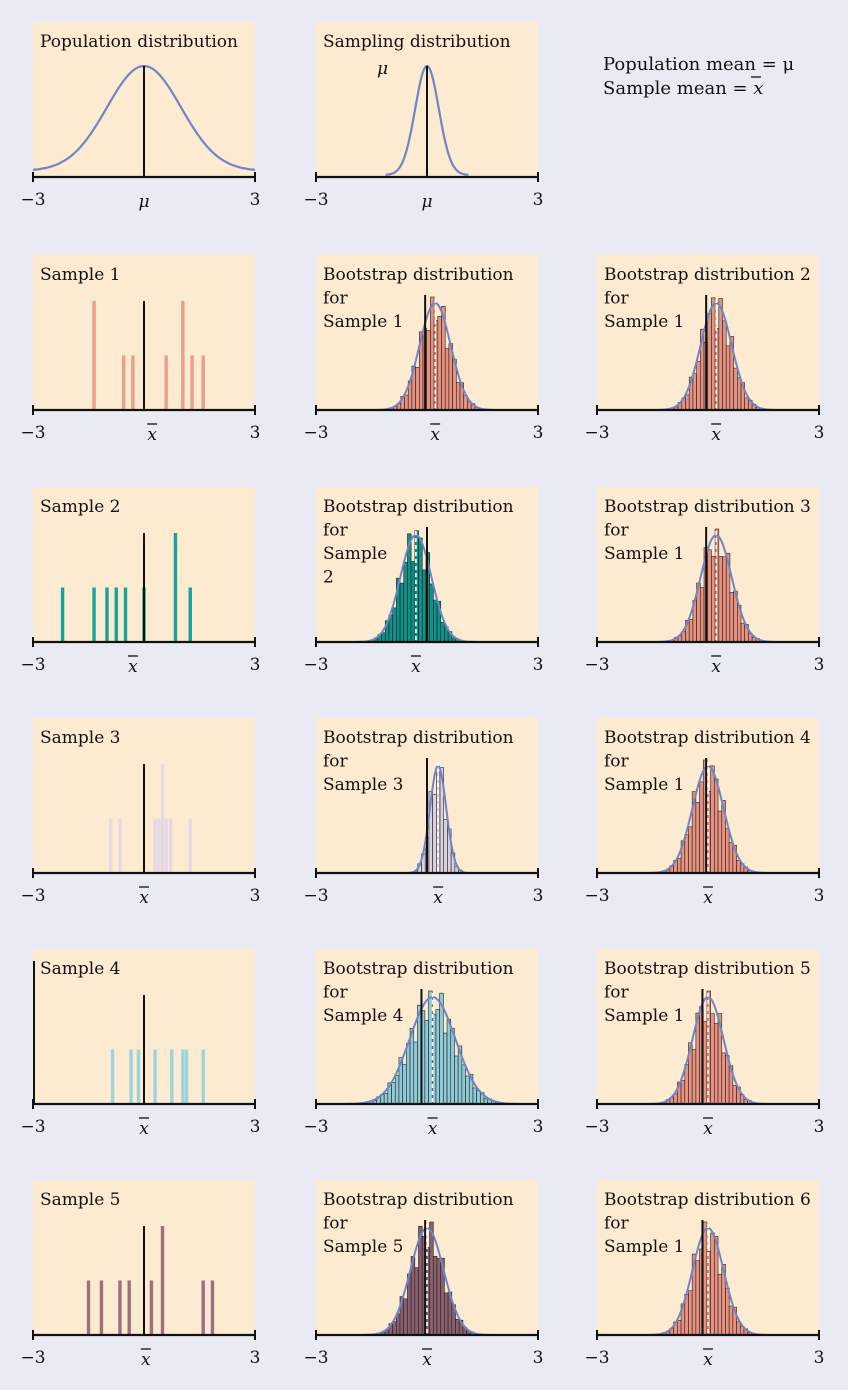 The image size is (848, 1390). I want to click on panel-title-line: Sample 4, so click(363, 1016).